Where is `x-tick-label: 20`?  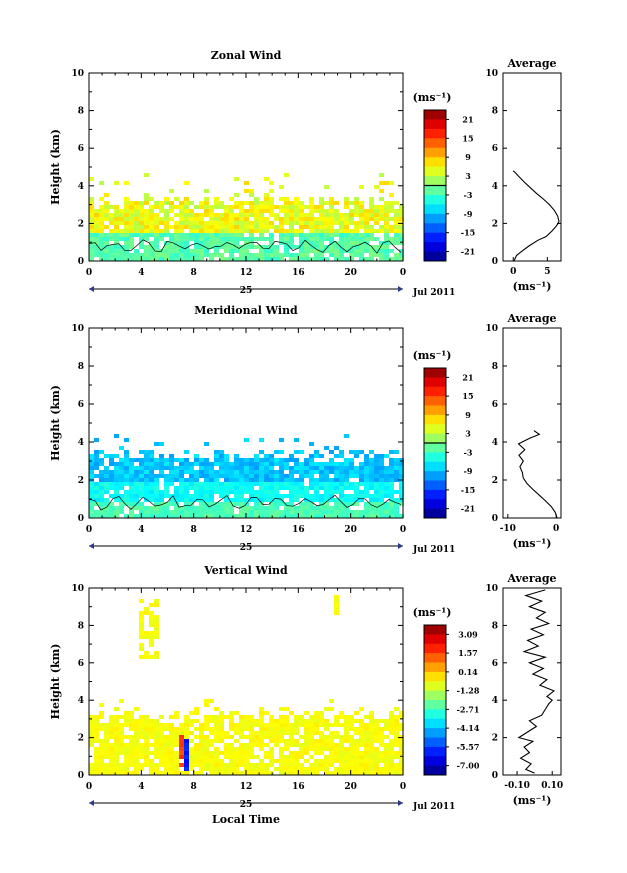
x-tick-label: 20 is located at coordinates (350, 273).